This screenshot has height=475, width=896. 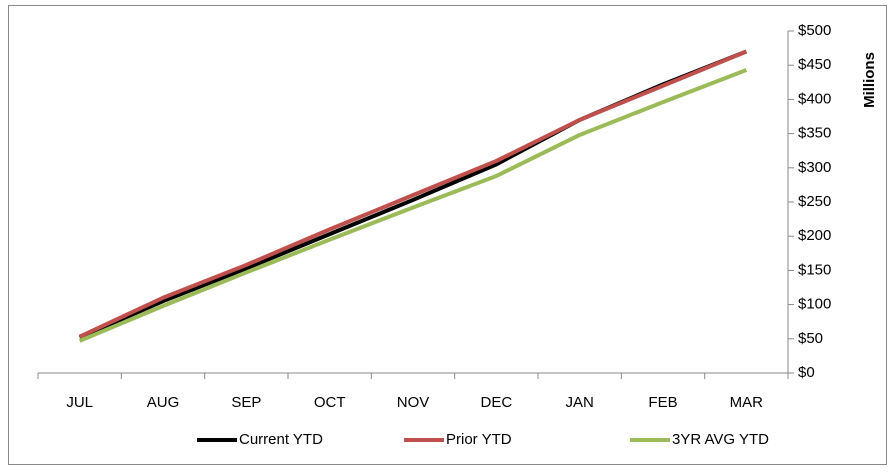 I want to click on legend-label: Current YTD, so click(x=281, y=439).